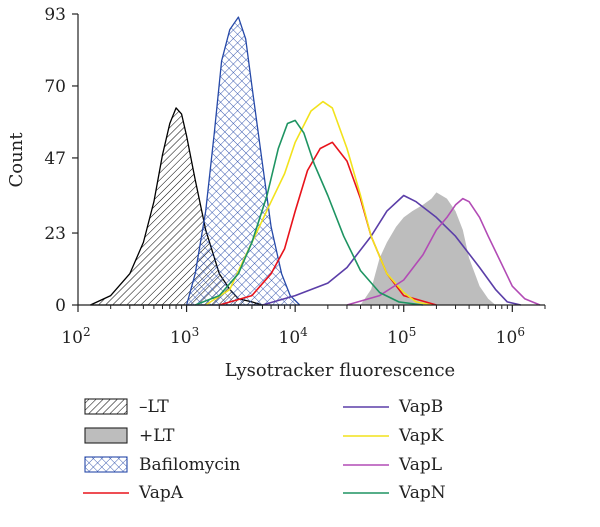 The height and width of the screenshot is (527, 600). What do you see at coordinates (106, 435) in the screenshot?
I see `legend-swatch-plus-lt` at bounding box center [106, 435].